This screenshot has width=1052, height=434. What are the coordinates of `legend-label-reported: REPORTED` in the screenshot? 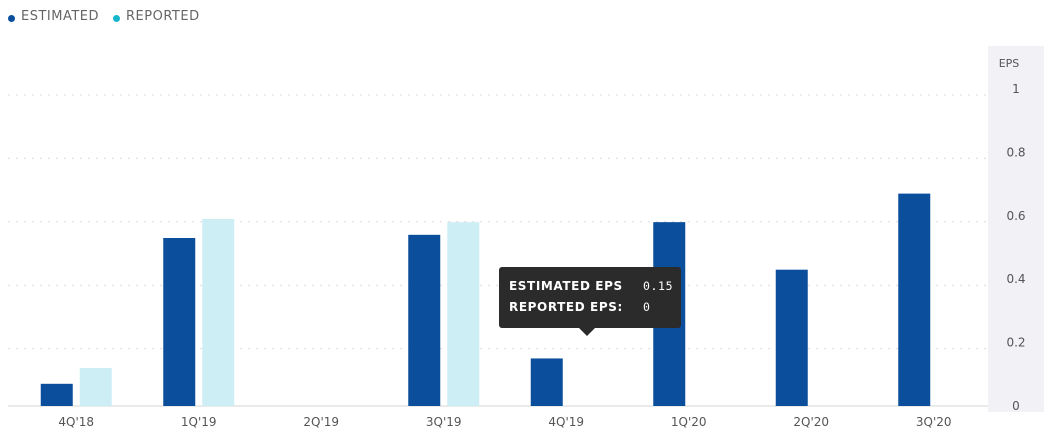 It's located at (163, 16).